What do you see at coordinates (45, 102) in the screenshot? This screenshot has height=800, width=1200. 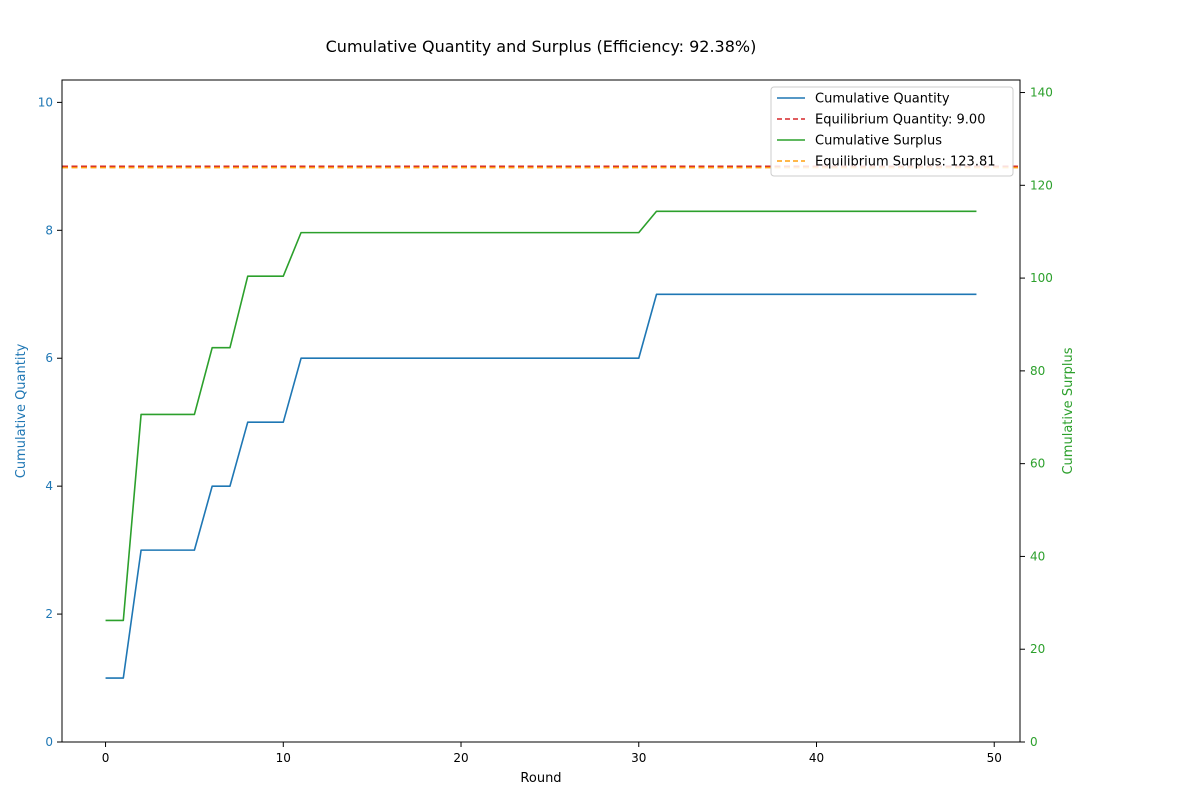 I see `y-left-tick-label: 10` at bounding box center [45, 102].